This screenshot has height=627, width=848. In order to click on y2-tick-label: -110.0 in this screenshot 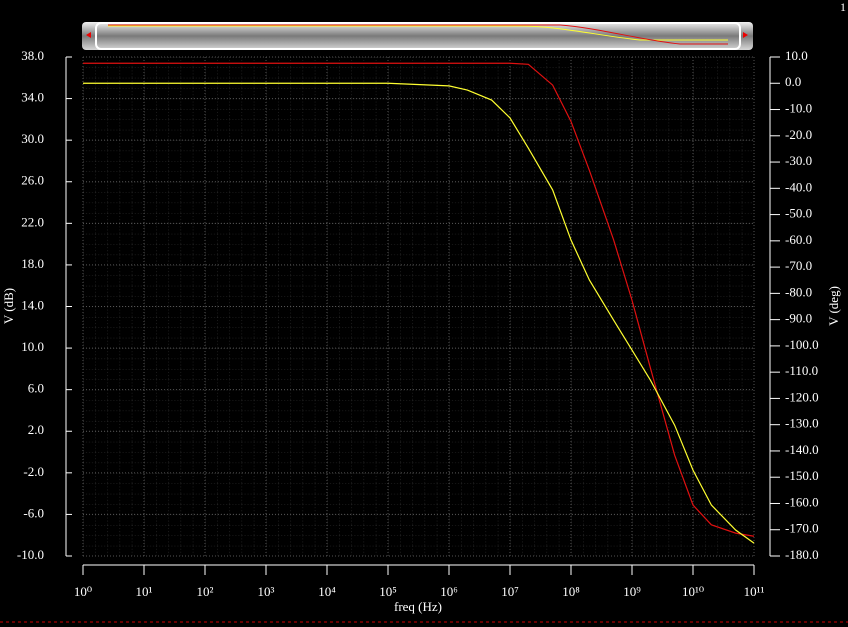, I will do `click(801, 370)`.